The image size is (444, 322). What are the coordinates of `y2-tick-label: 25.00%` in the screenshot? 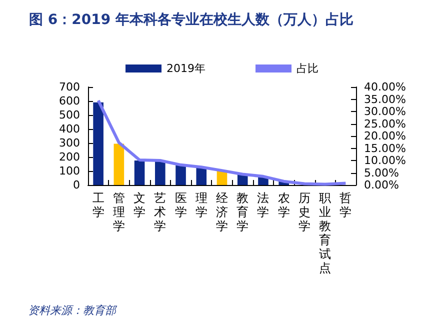 It's located at (385, 123).